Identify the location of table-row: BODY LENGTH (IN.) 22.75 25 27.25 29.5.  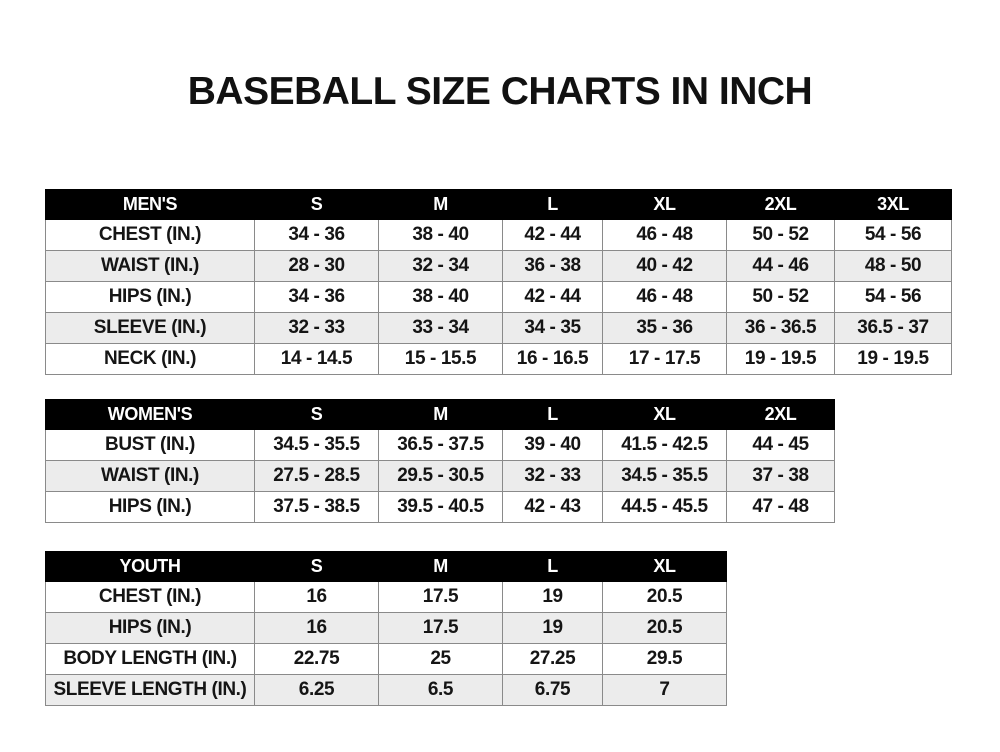
(386, 659).